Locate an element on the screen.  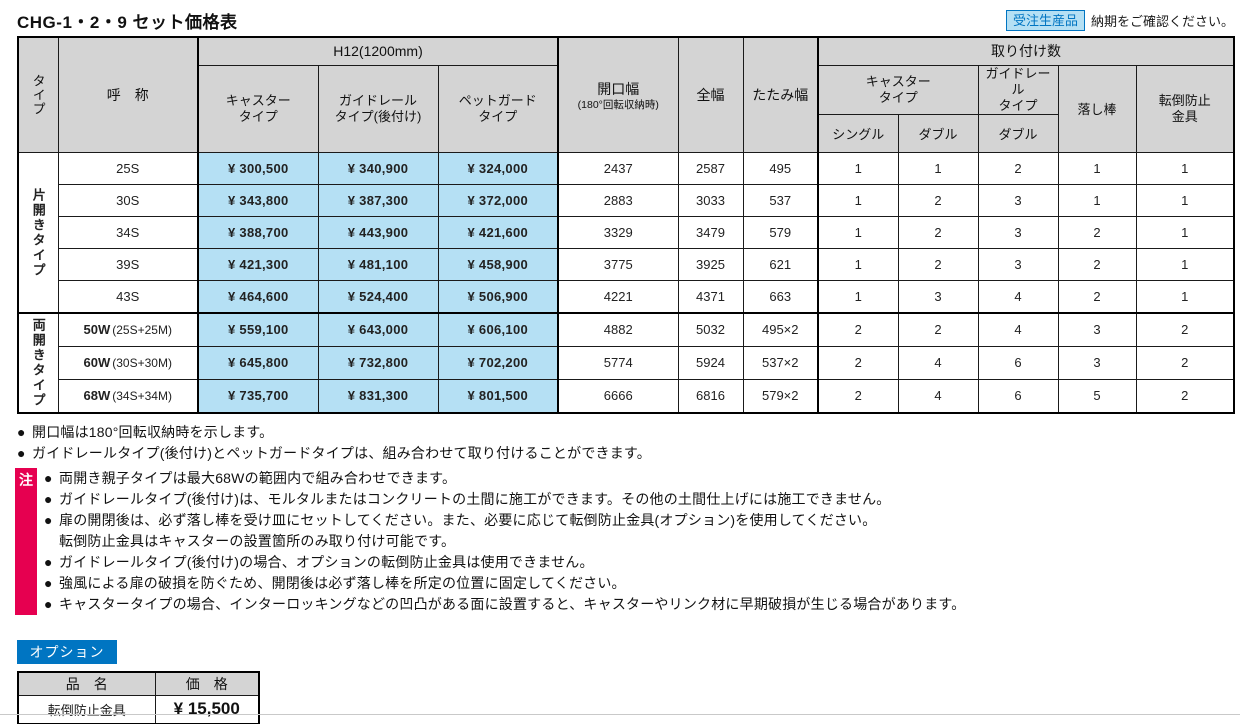
note-line: 転倒防止金具はキャスターの設置箇所のみ取り付け可能です。 is located at coordinates (504, 541).